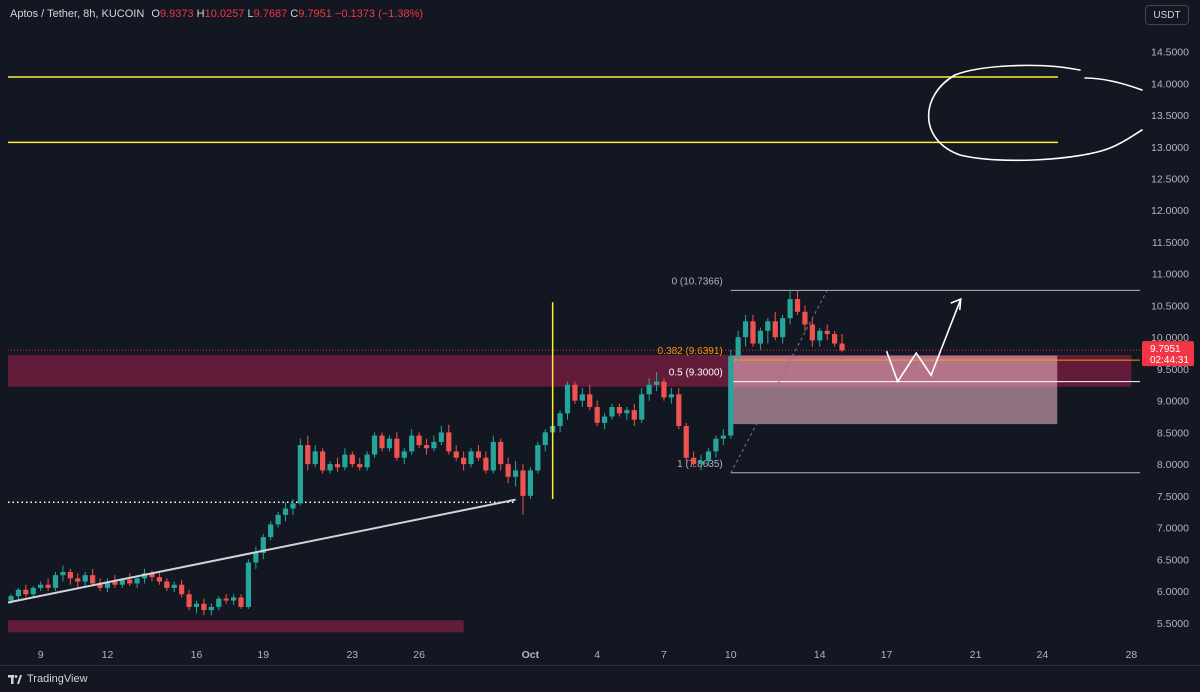  Describe the element at coordinates (1043, 655) in the screenshot. I see `x-tick-13: 24` at that location.